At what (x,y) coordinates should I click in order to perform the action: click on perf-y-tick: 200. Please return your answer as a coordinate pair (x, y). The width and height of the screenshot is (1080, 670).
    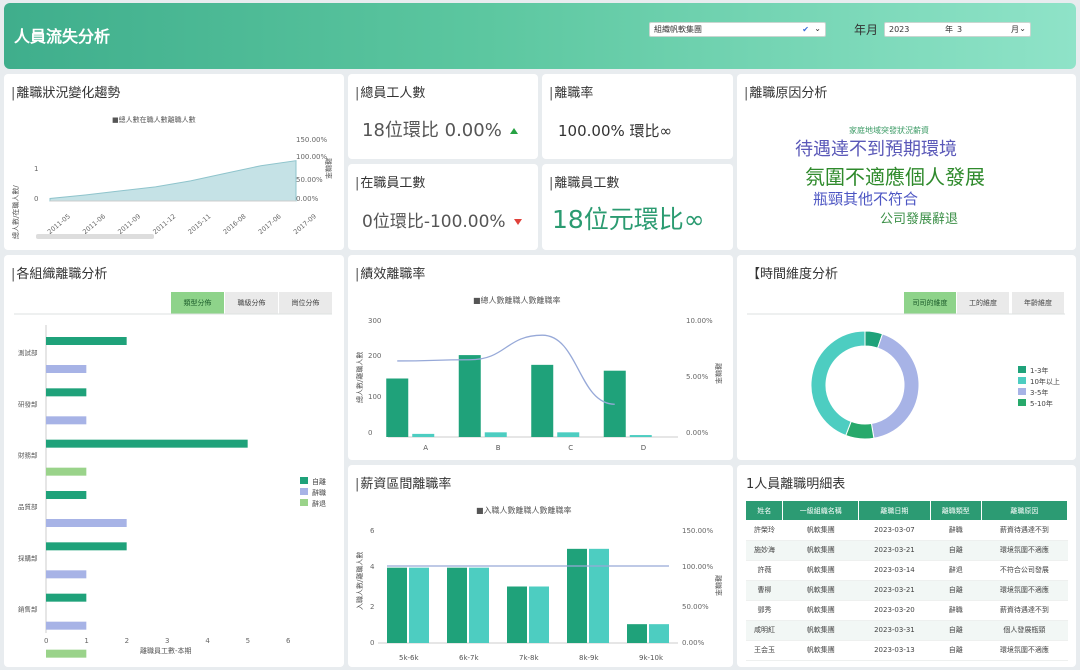
    Looking at the image, I should click on (374, 356).